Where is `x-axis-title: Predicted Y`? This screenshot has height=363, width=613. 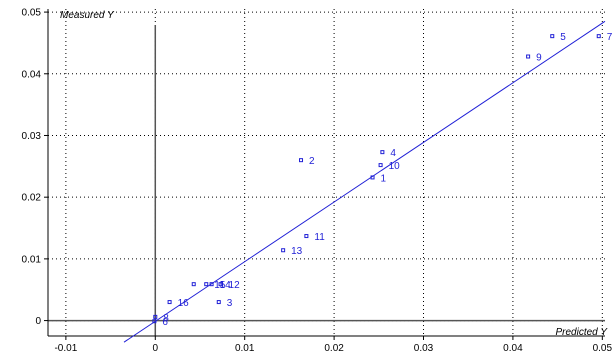
x-axis-title: Predicted Y is located at coordinates (581, 332).